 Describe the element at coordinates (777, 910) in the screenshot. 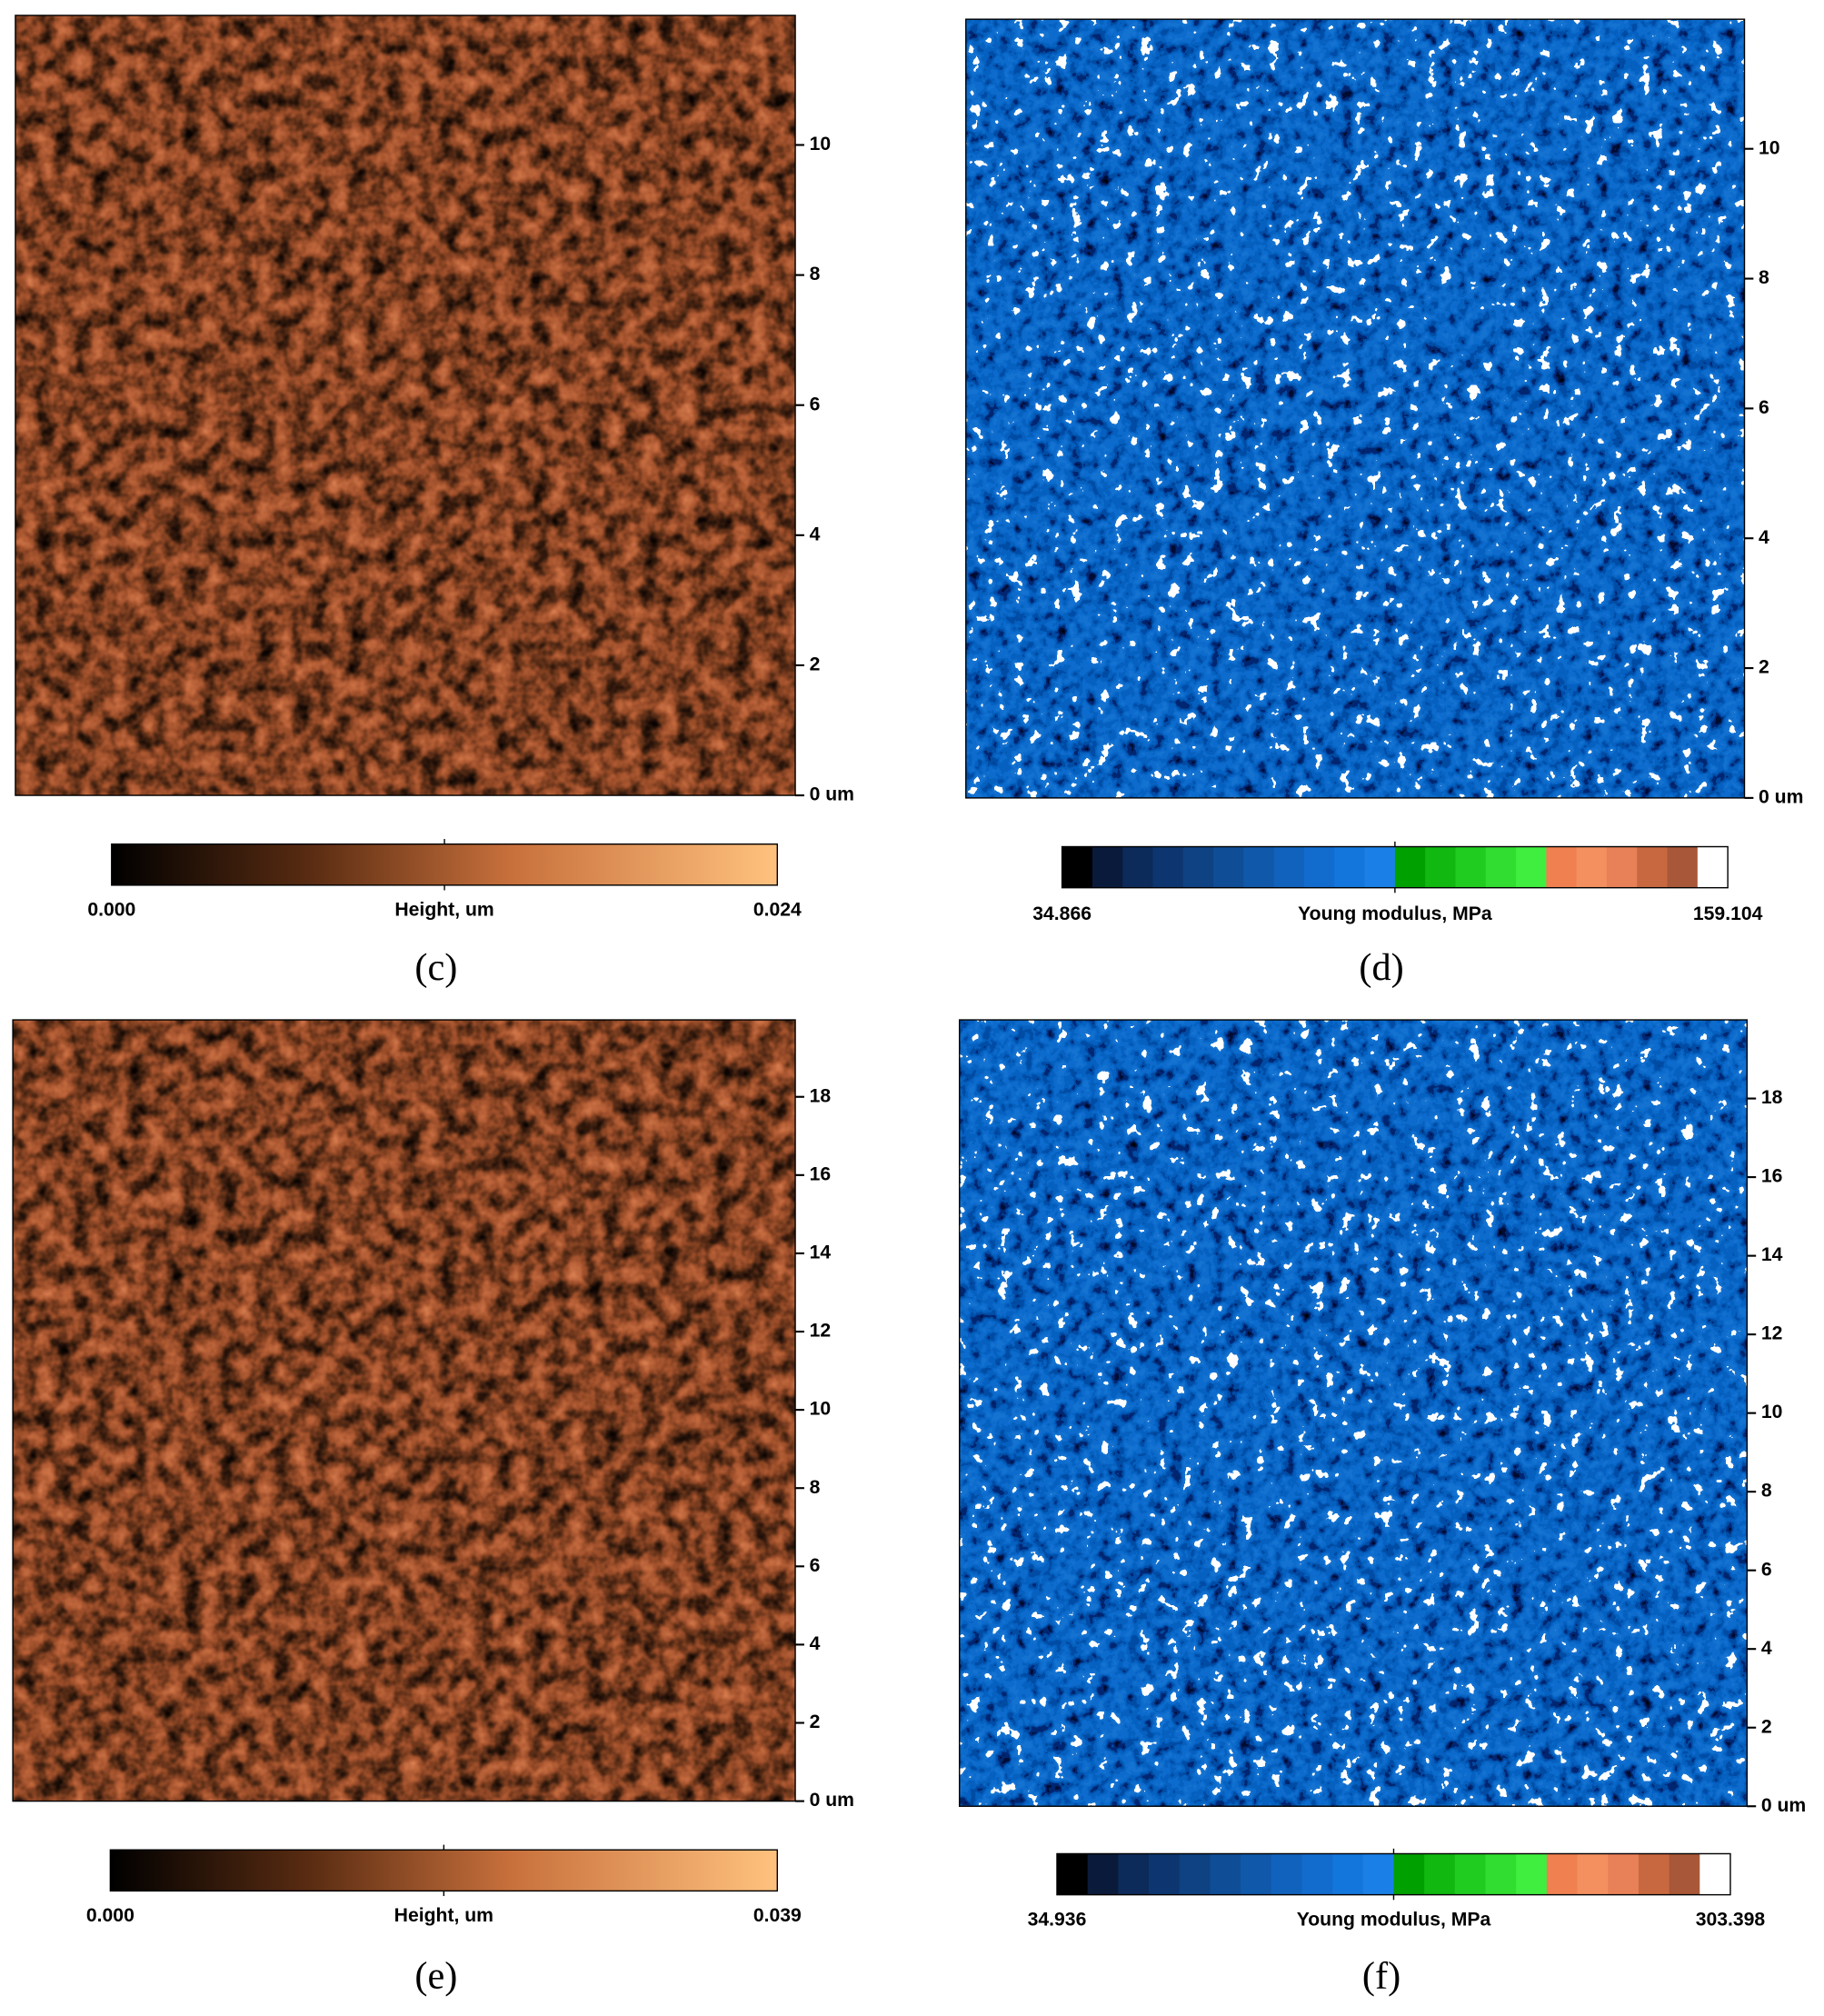

I see `colorbar-max: 0.024` at that location.